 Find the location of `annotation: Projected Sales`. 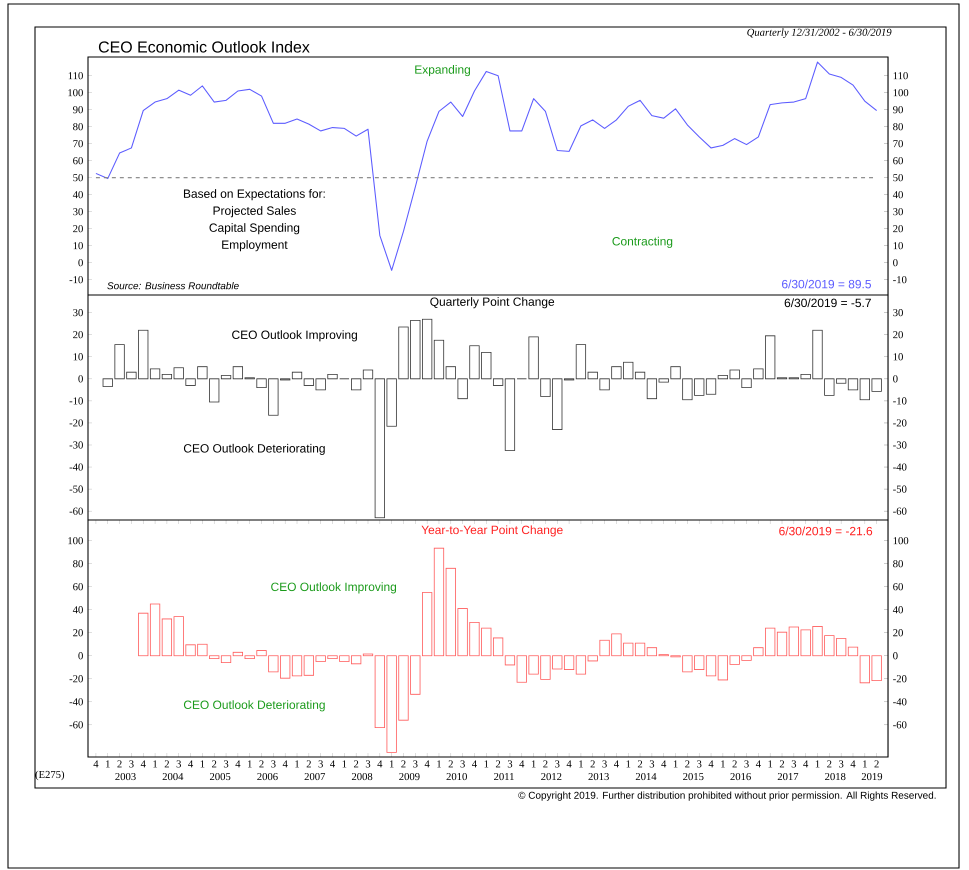

annotation: Projected Sales is located at coordinates (255, 212).